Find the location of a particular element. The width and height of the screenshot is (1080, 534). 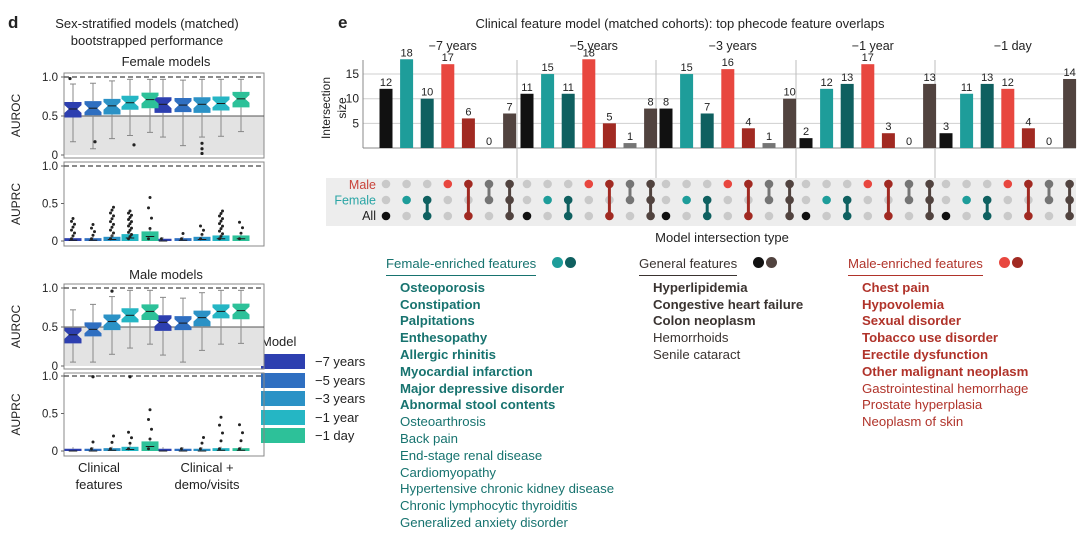

legend-item: −1 day is located at coordinates (313, 436).